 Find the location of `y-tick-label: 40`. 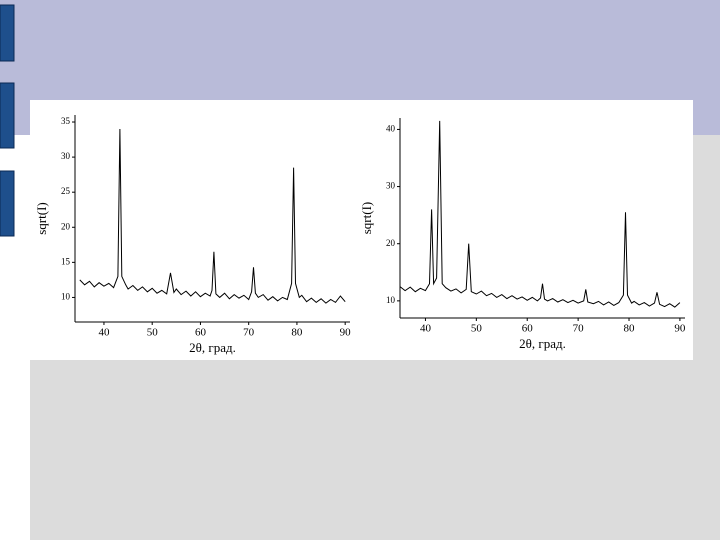

y-tick-label: 40 is located at coordinates (391, 128).